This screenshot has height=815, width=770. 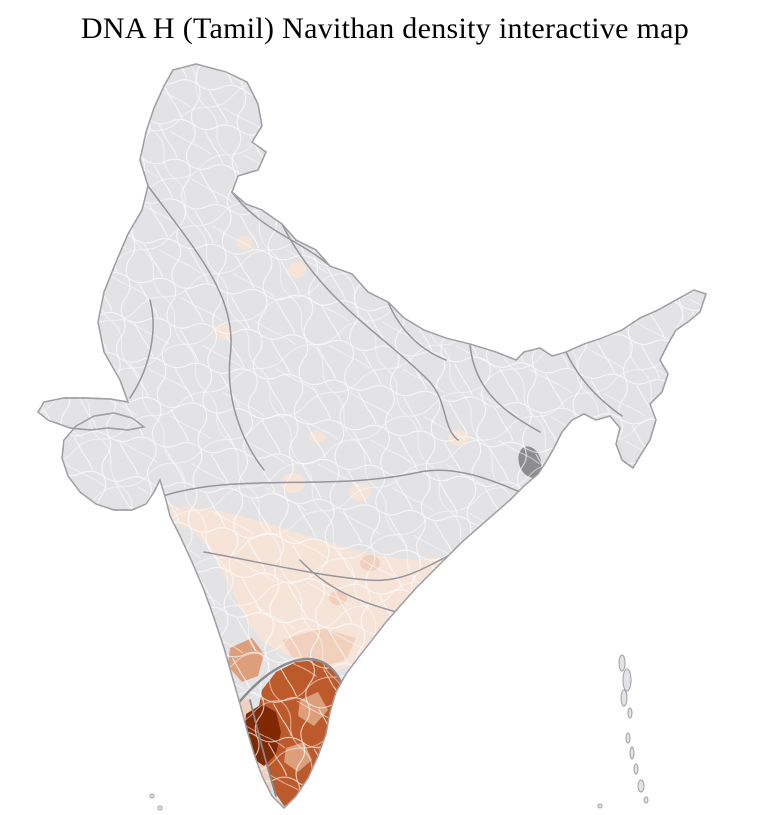 I want to click on region-andaman-nicobar-islands, so click(x=623, y=731).